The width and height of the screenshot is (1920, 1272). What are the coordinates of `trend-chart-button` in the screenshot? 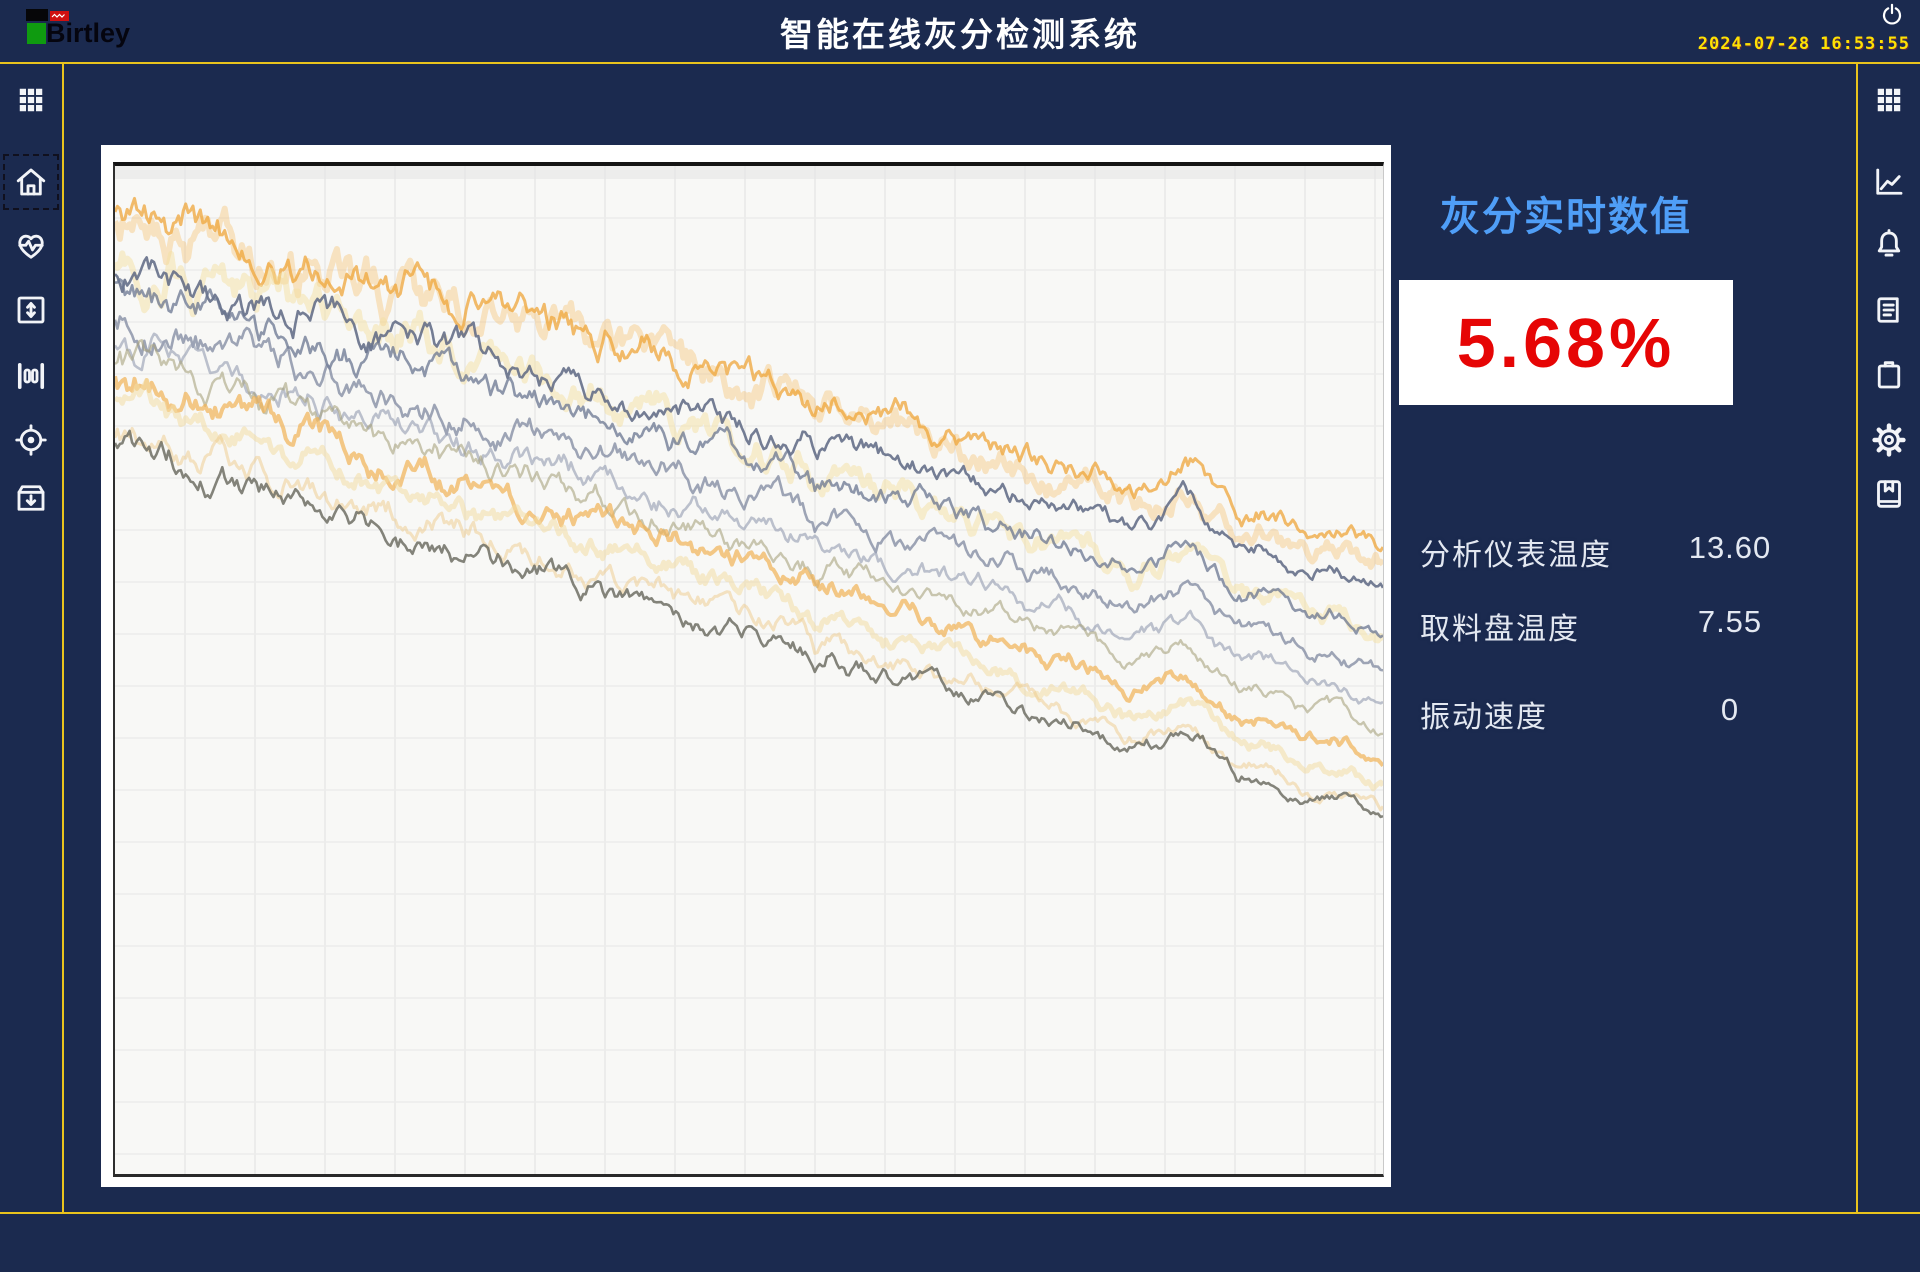 It's located at (1889, 182).